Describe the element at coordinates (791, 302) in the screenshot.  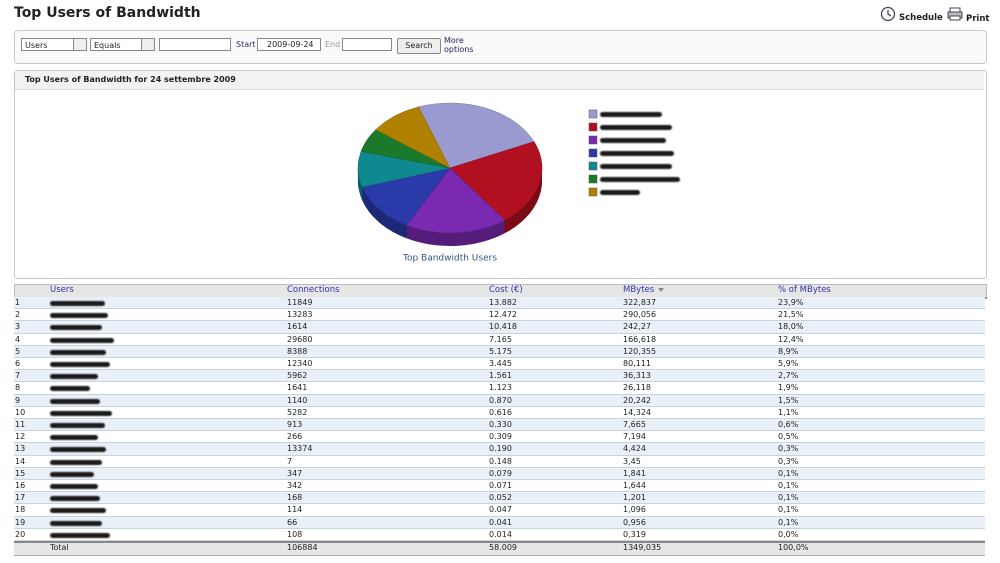
I see `table-cell: 23,9%` at that location.